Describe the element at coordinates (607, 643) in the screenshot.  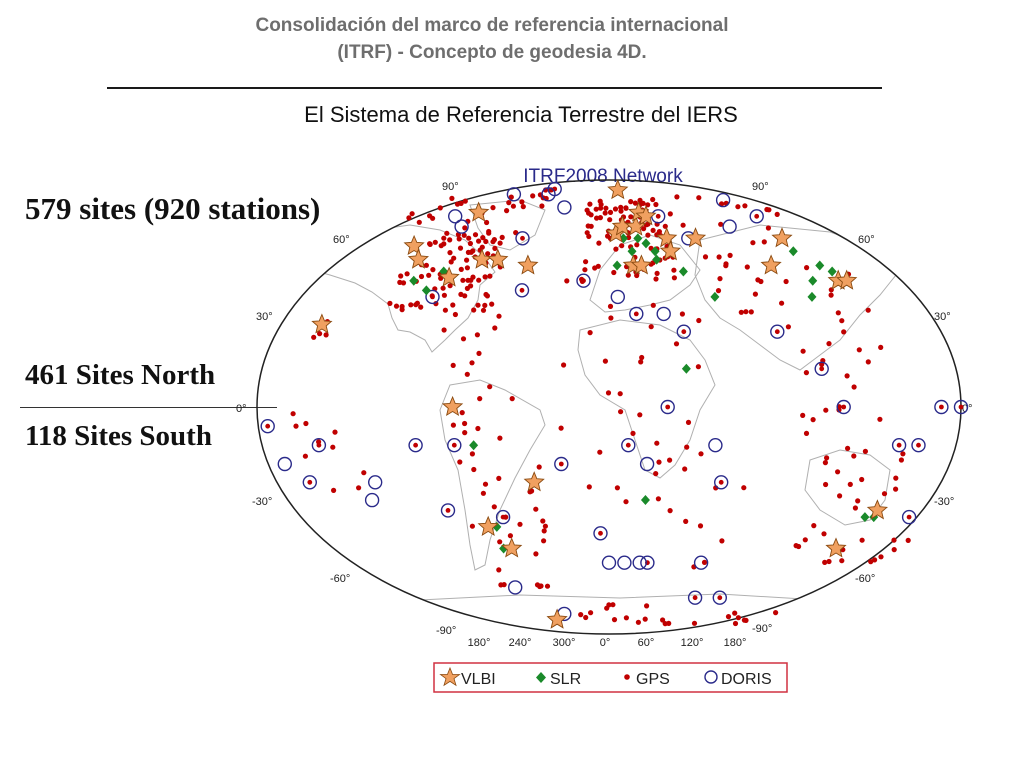
I see `longitude-labels: 180° 240° 300° 0° 60° 120° 180°` at that location.